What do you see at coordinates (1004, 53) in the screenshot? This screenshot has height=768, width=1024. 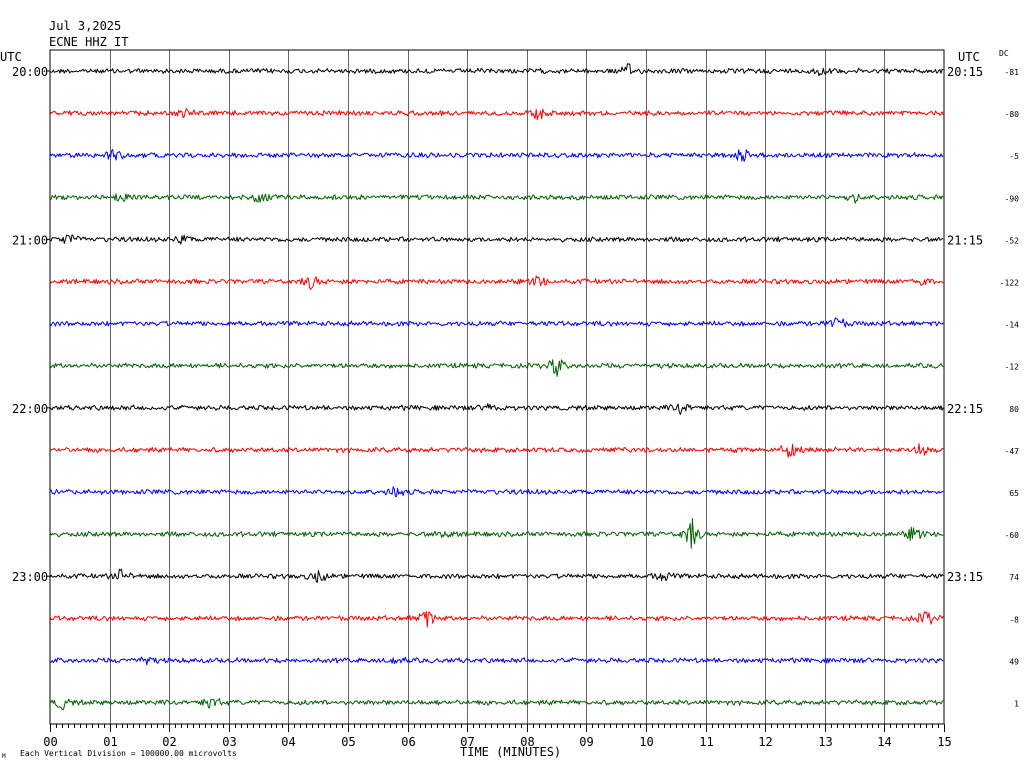 I see `dc-offset-header: DC` at bounding box center [1004, 53].